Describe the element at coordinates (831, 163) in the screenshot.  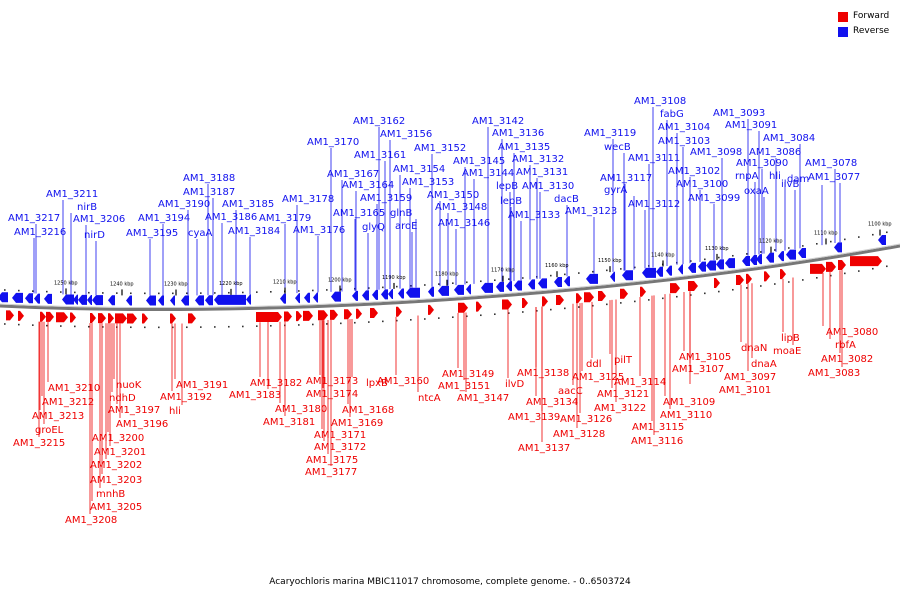
I see `reverse-gene-label: AM1_3078` at that location.